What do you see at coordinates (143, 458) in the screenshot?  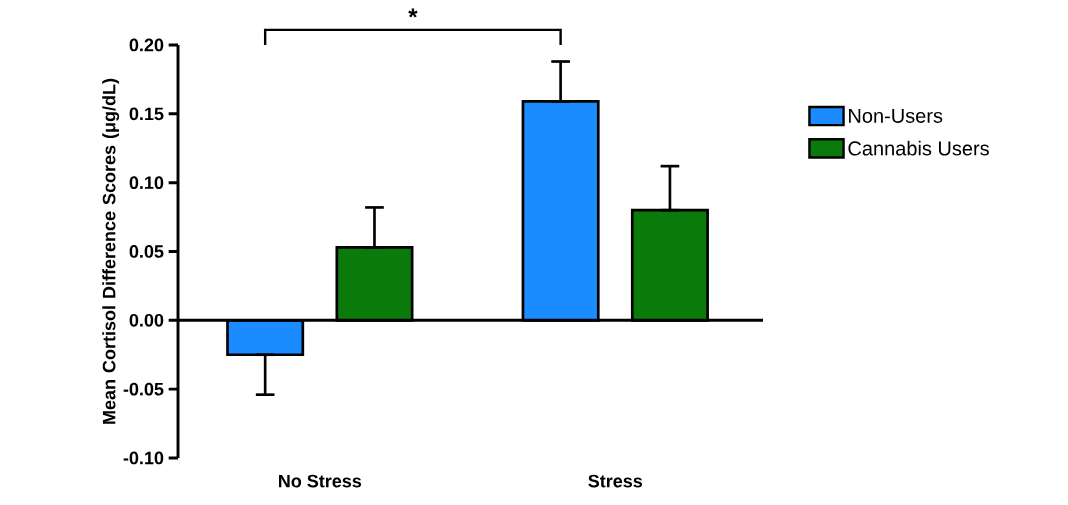 I see `y-tick-label: -0.10` at bounding box center [143, 458].